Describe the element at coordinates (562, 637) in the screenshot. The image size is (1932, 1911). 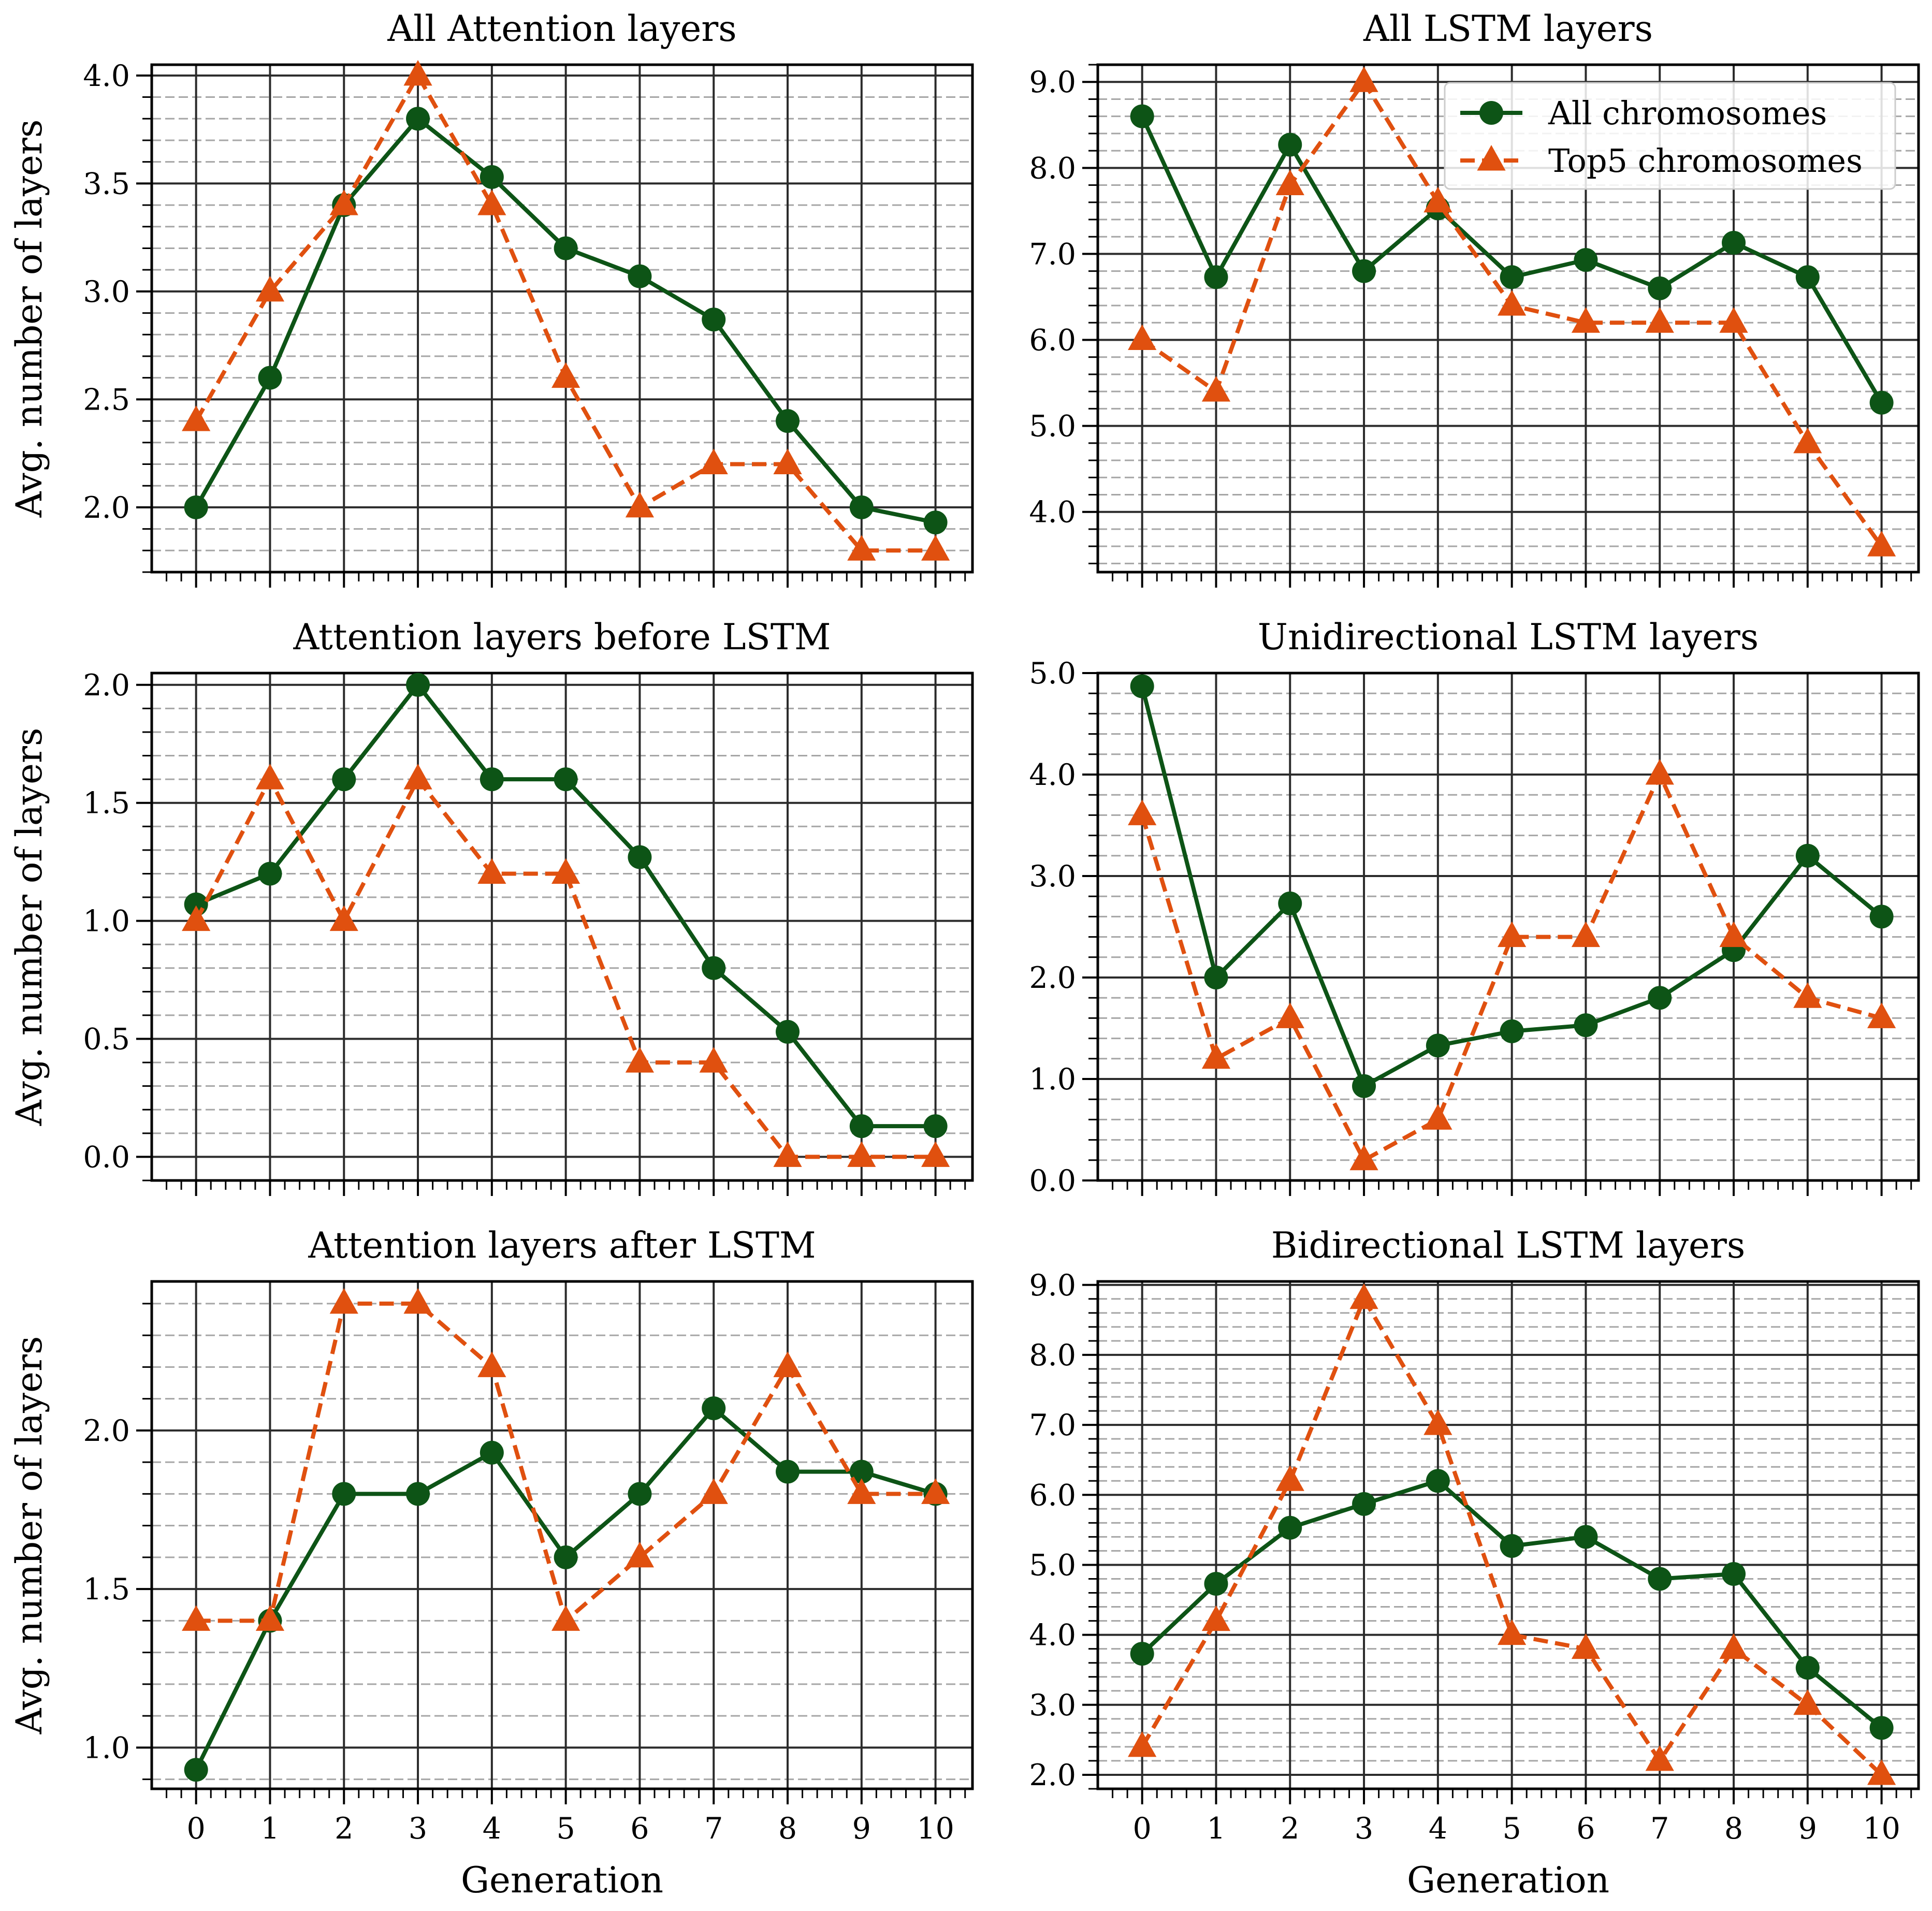
I see `subplot-title: Attention layers before LSTM` at that location.